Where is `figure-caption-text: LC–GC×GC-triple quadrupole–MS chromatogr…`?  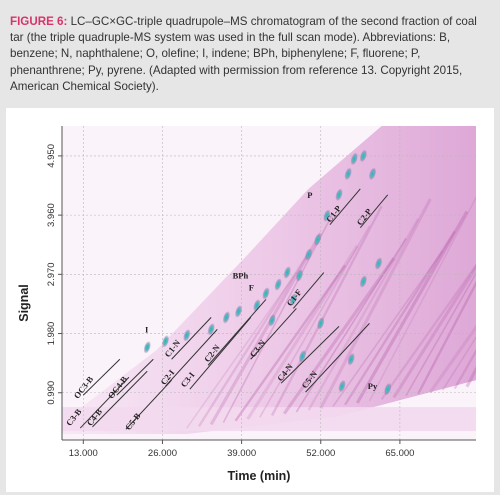
figure-caption-text: LC–GC×GC-triple quadrupole–MS chromatogr… is located at coordinates (243, 54).